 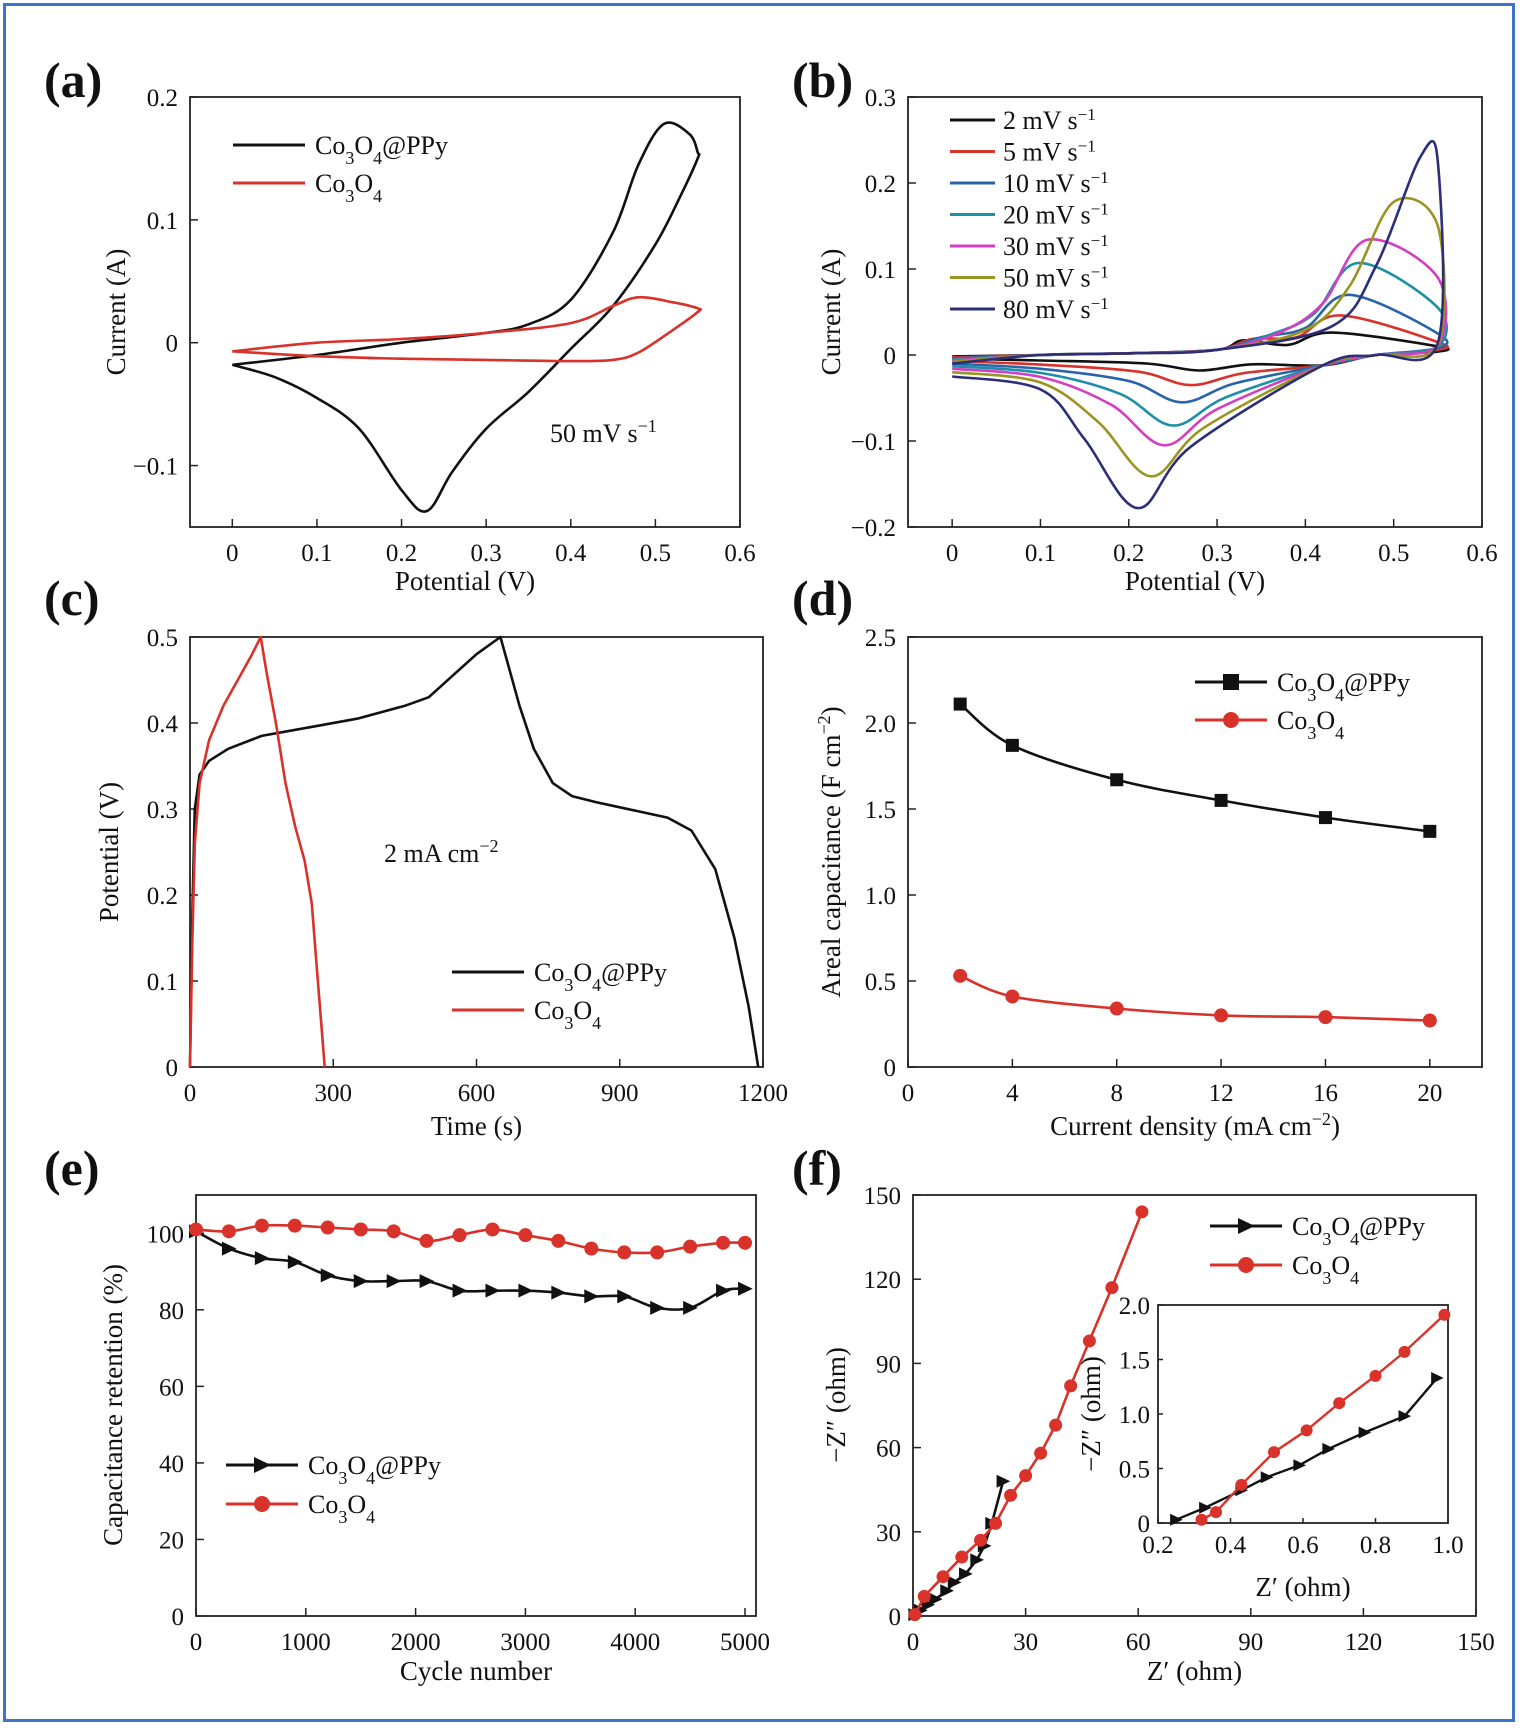 I want to click on x-tick-label: 0.6, so click(x=739, y=553).